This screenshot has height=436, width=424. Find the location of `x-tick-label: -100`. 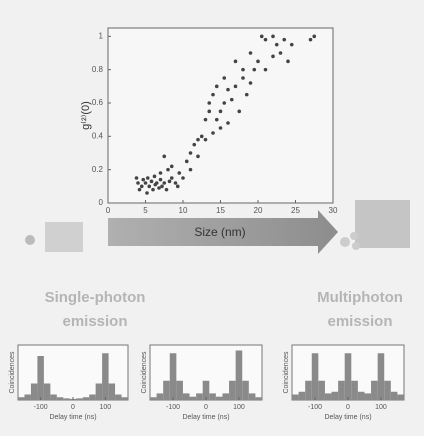

x-tick-label: -100 is located at coordinates (173, 407).